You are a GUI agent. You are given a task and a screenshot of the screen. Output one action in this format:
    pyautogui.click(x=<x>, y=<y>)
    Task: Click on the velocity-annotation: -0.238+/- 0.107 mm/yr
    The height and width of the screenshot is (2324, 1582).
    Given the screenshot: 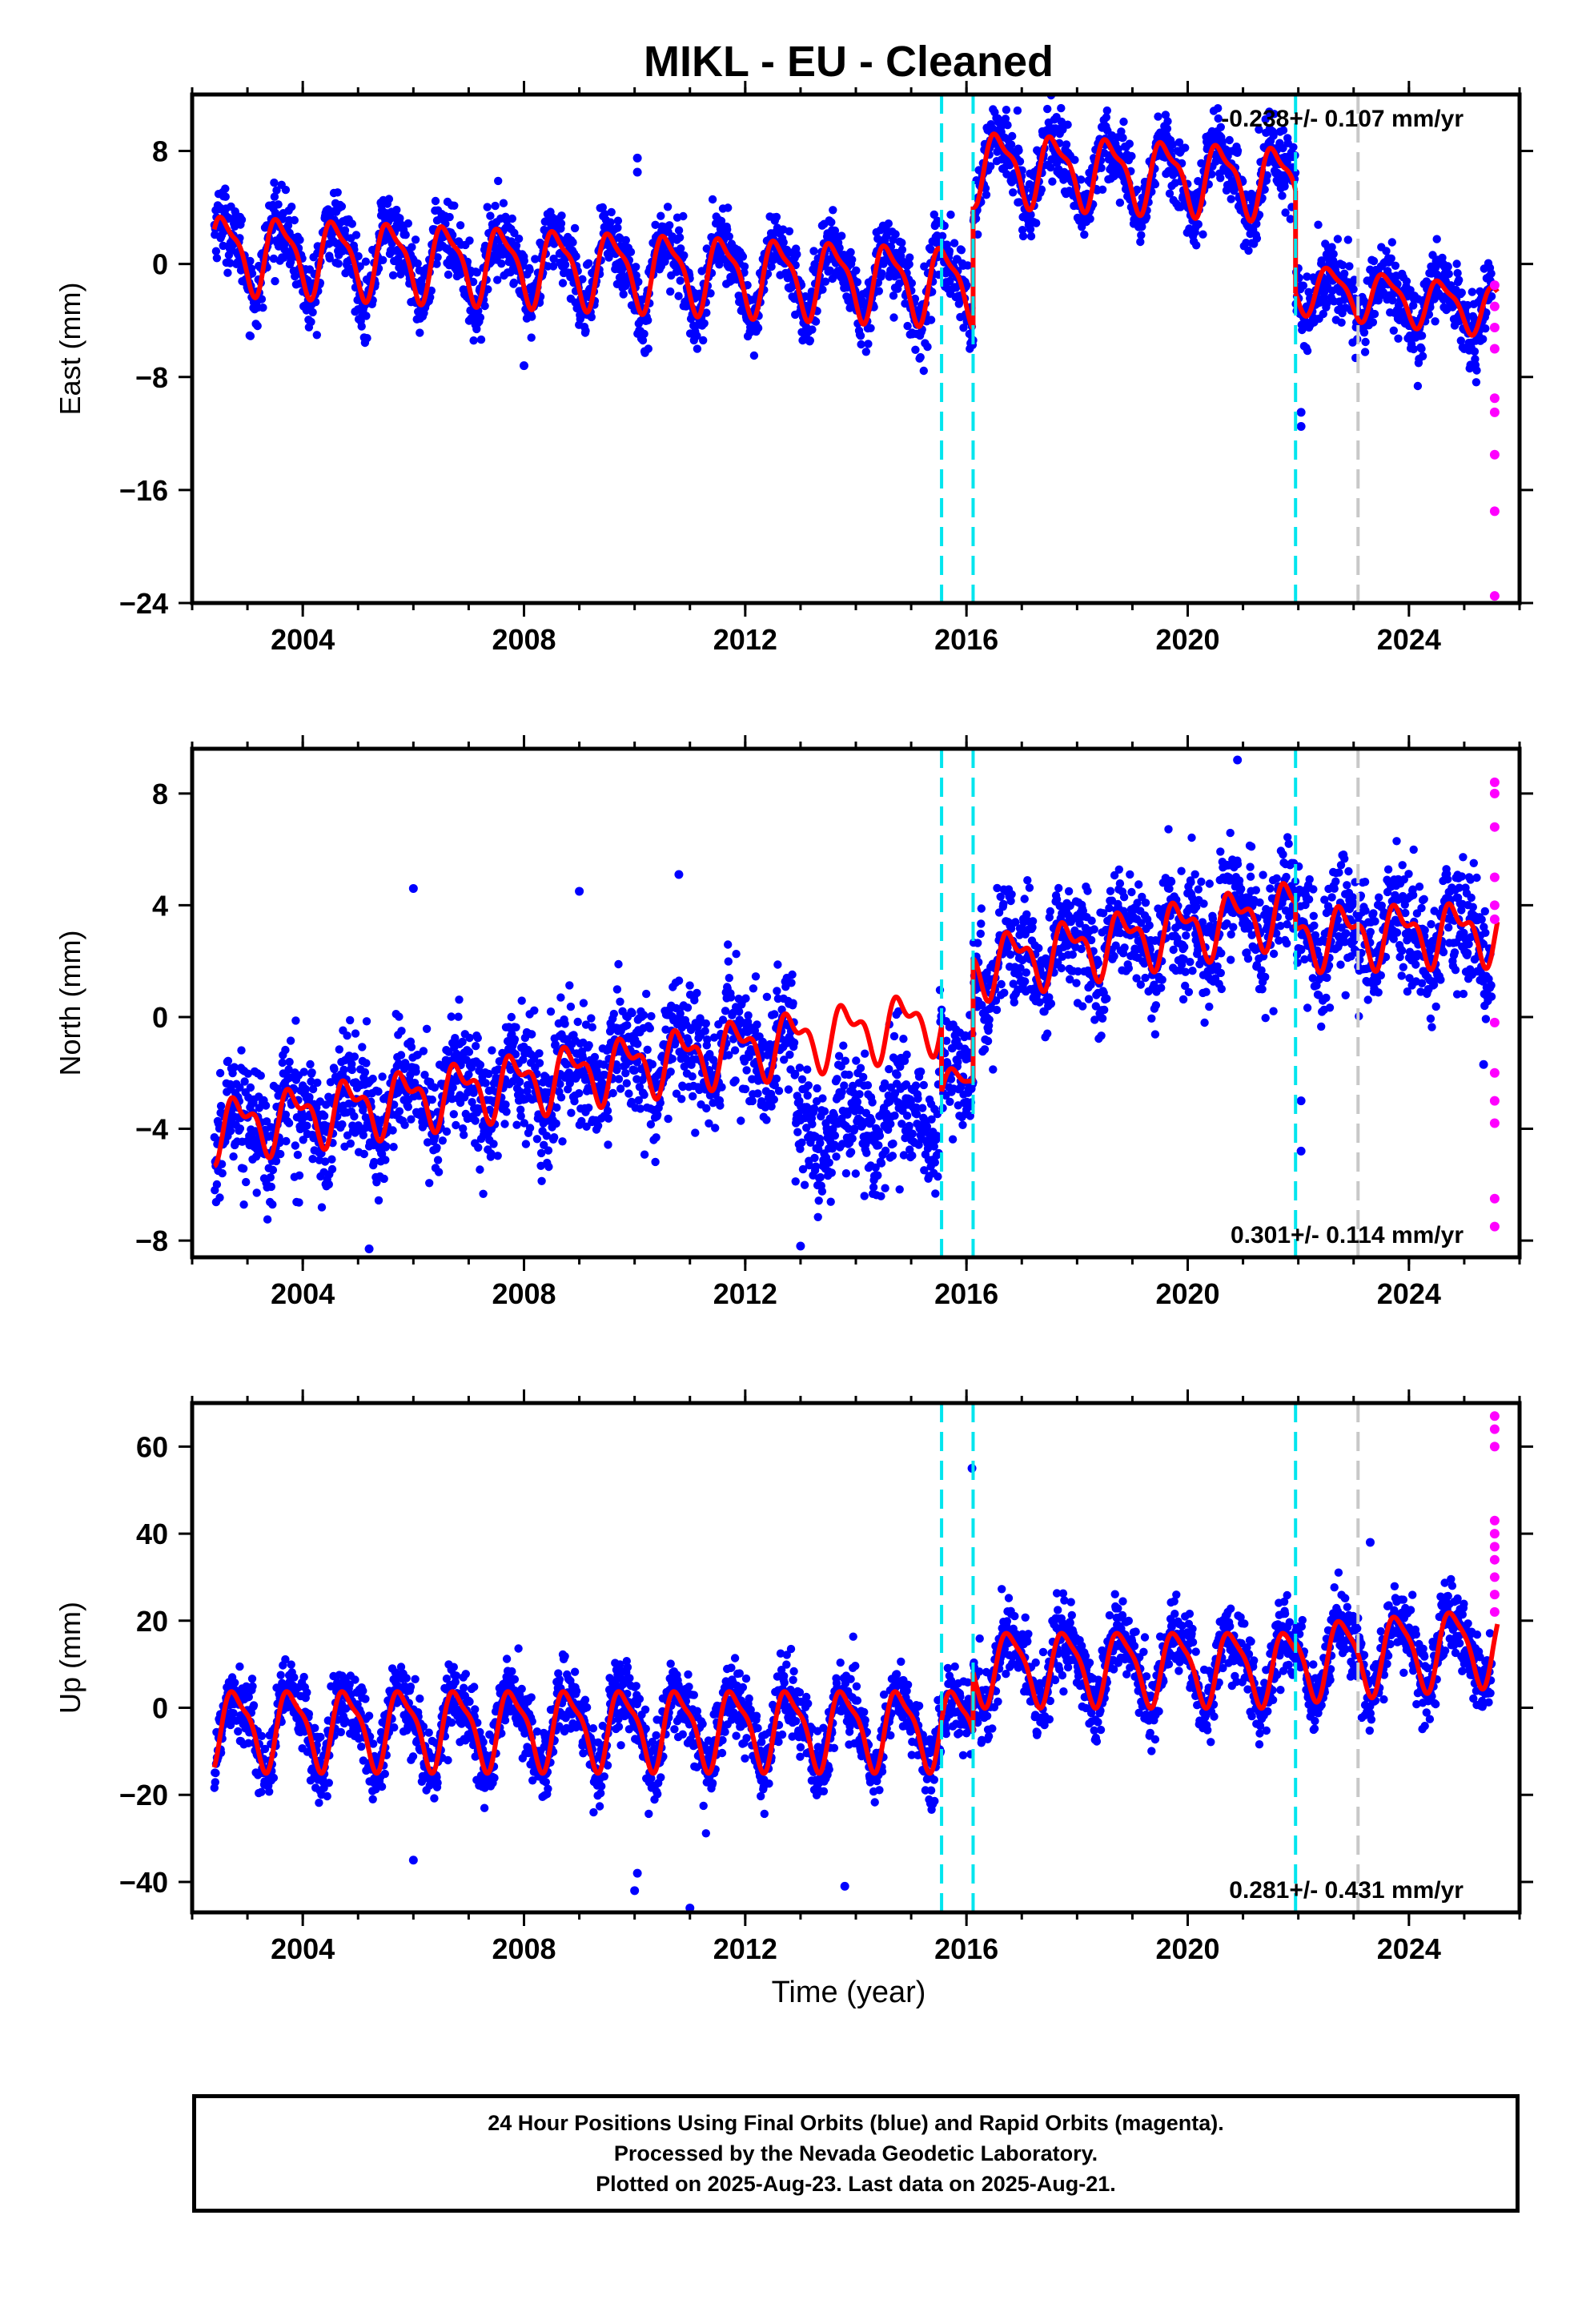 What is the action you would take?
    pyautogui.click(x=1342, y=119)
    